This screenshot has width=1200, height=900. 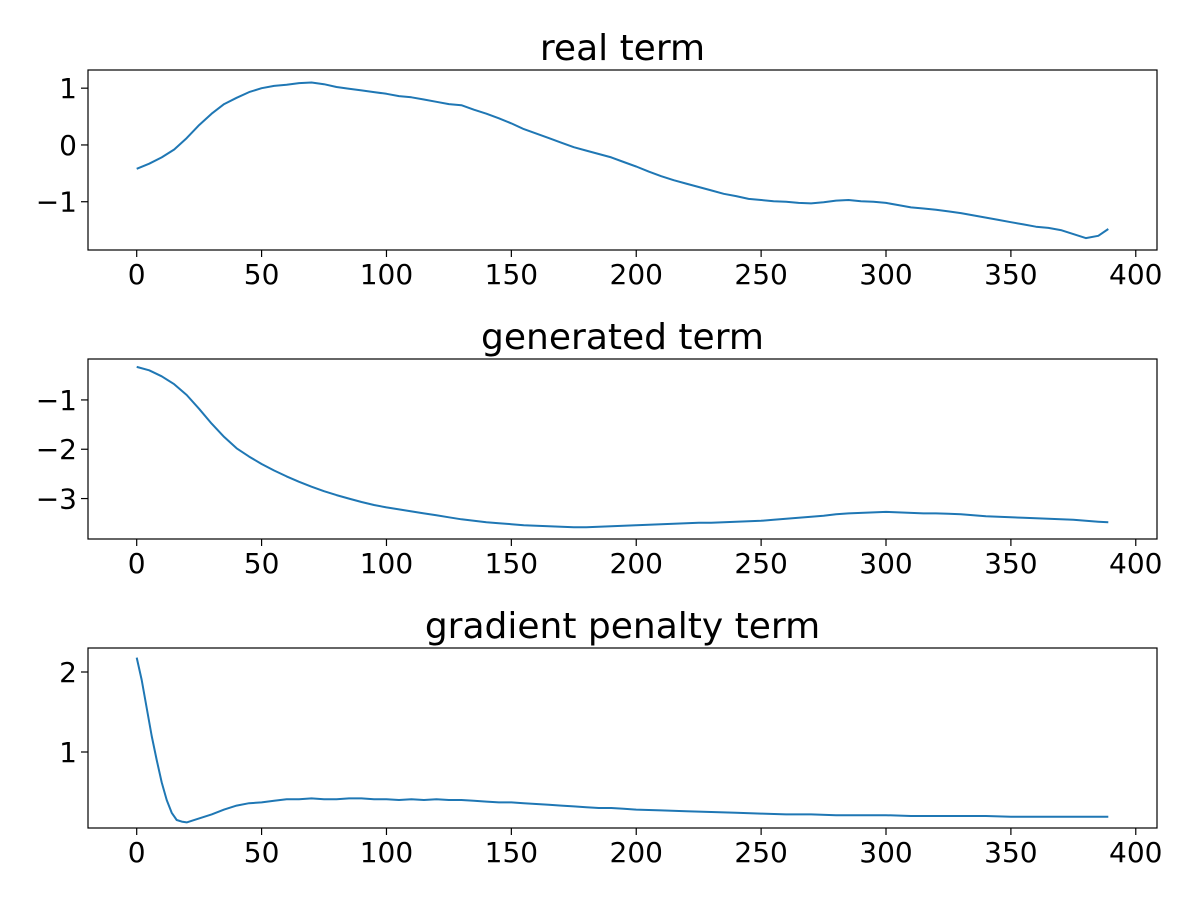 I want to click on y-tick-label: 2, so click(x=68, y=672).